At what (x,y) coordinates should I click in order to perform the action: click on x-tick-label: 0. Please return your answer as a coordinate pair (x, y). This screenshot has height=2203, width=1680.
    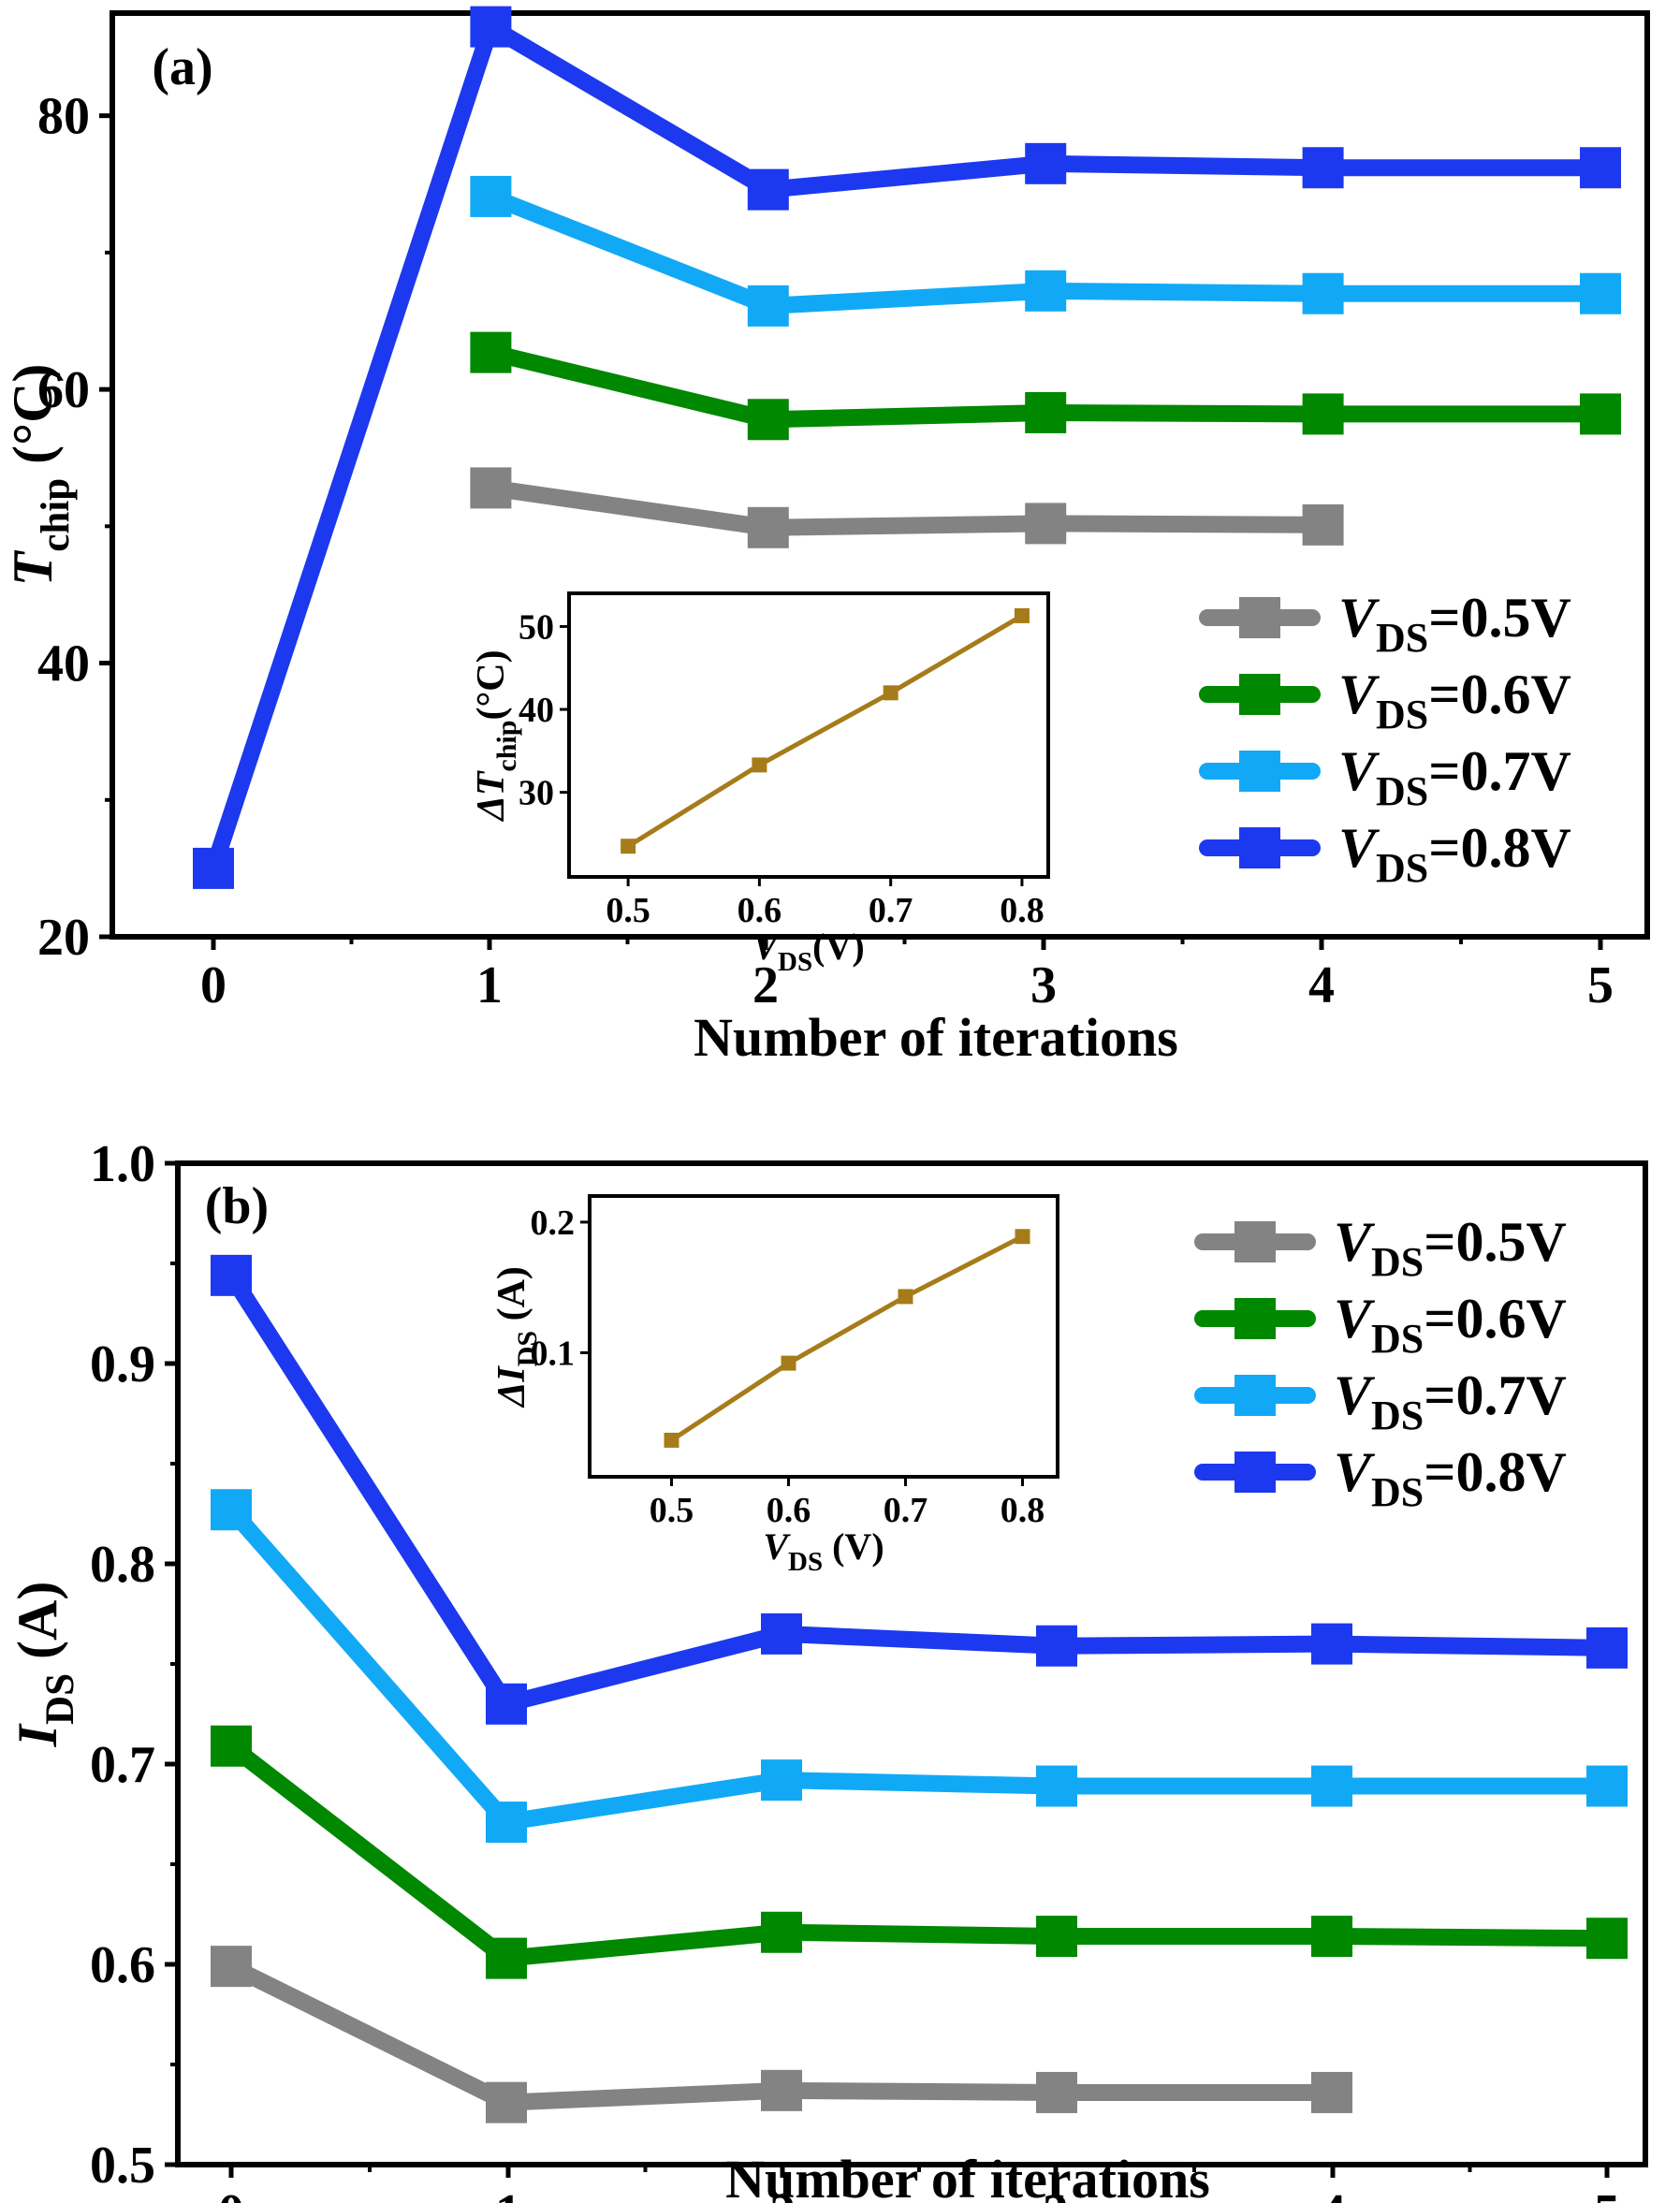
    Looking at the image, I should click on (213, 985).